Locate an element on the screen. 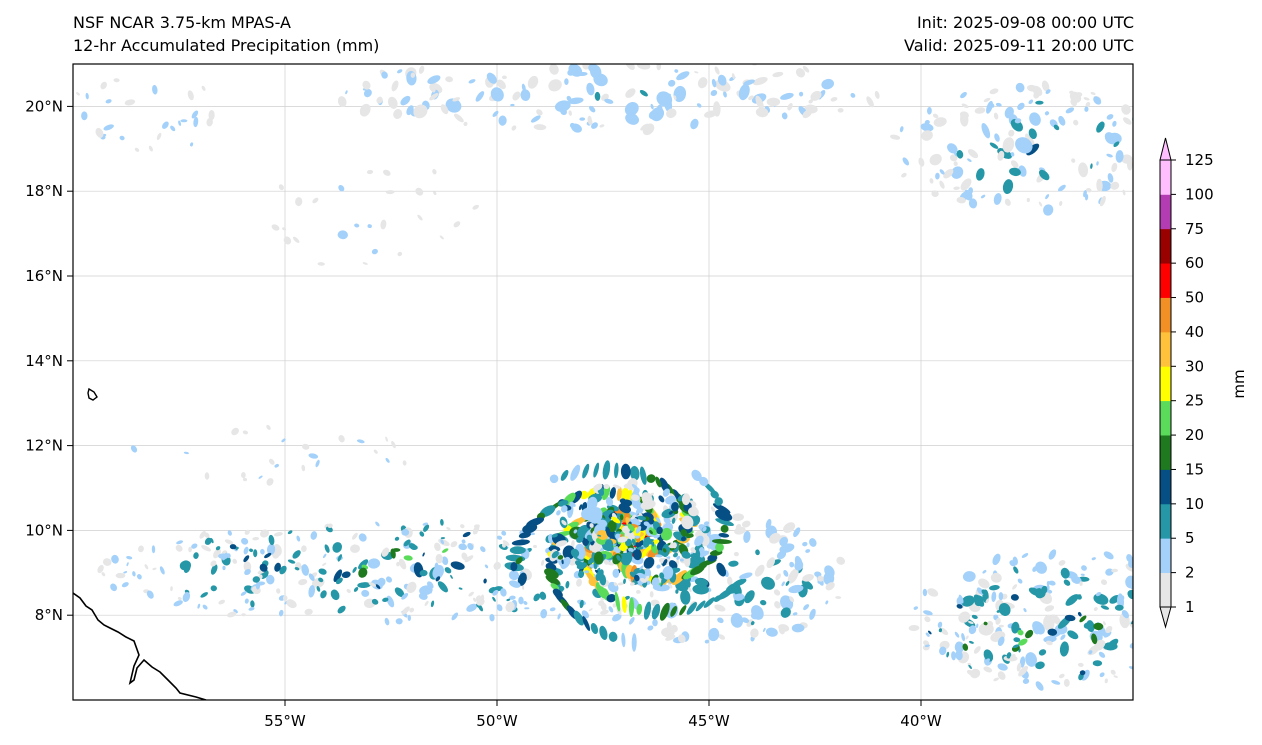 The image size is (1262, 745). coastline-south-america is located at coordinates (140, 646).